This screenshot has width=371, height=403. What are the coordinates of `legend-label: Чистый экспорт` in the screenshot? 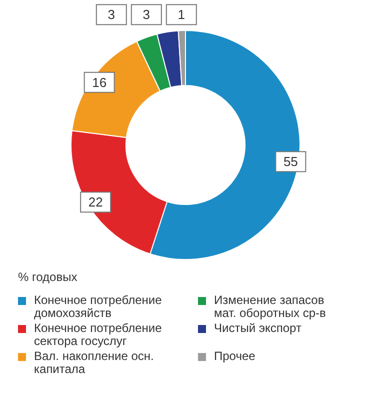 It's located at (258, 328).